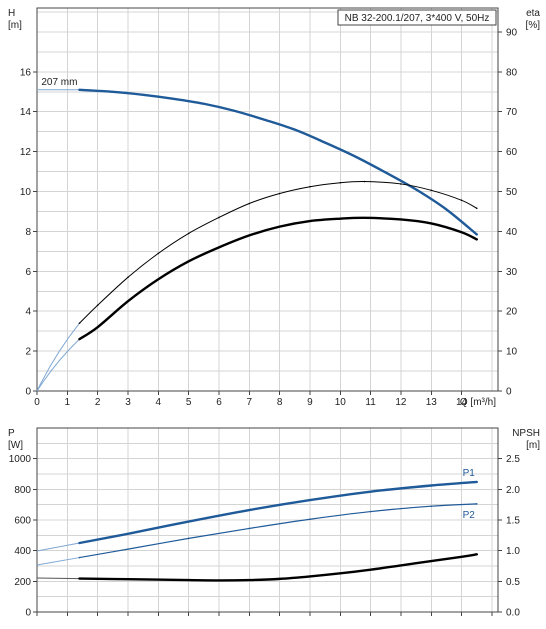 This screenshot has height=629, width=546. I want to click on x-tick-label: 1, so click(68, 402).